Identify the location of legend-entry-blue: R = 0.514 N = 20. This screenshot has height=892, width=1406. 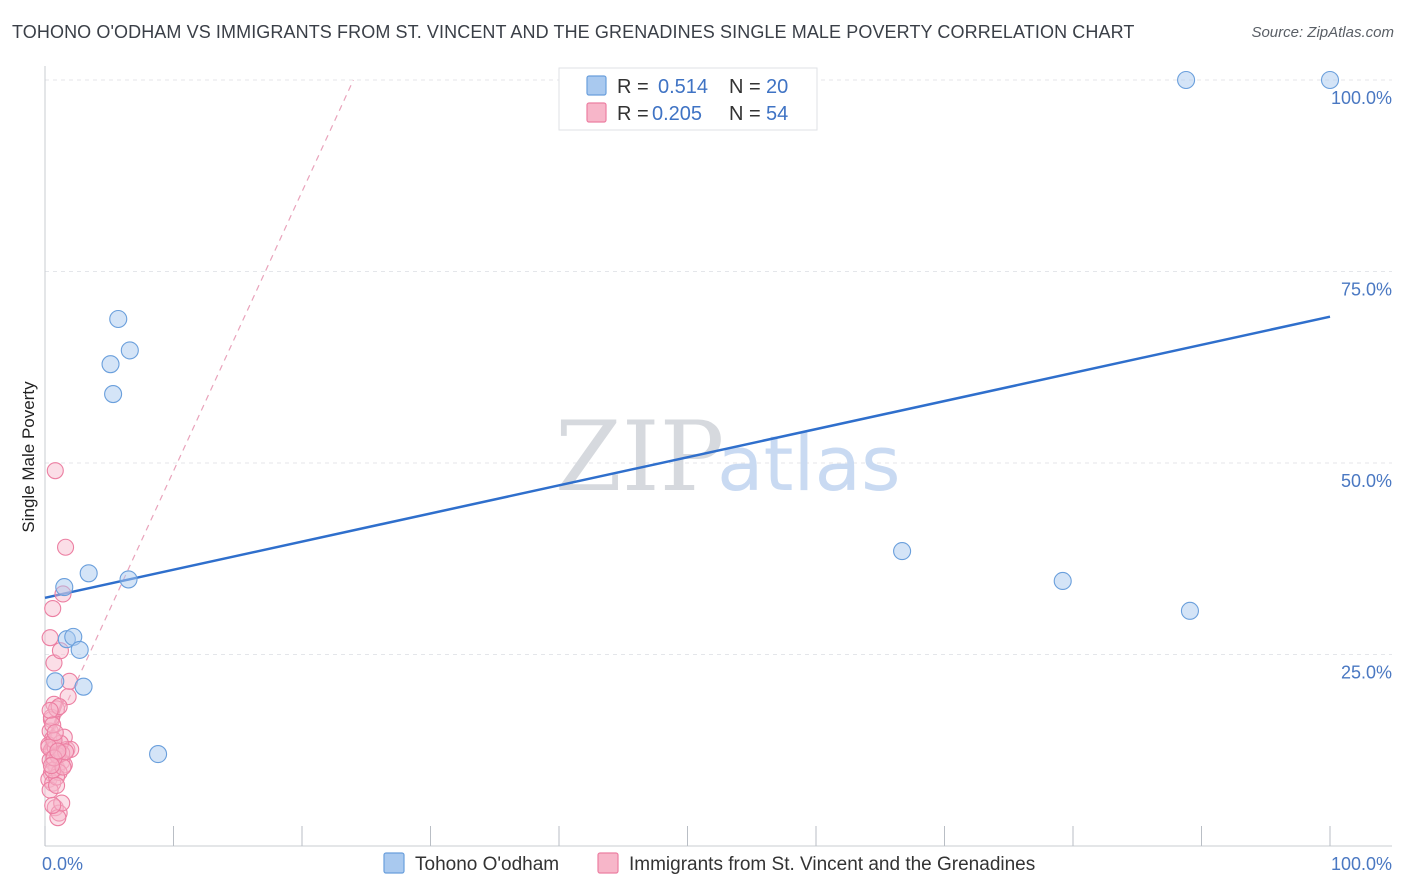
(687, 86).